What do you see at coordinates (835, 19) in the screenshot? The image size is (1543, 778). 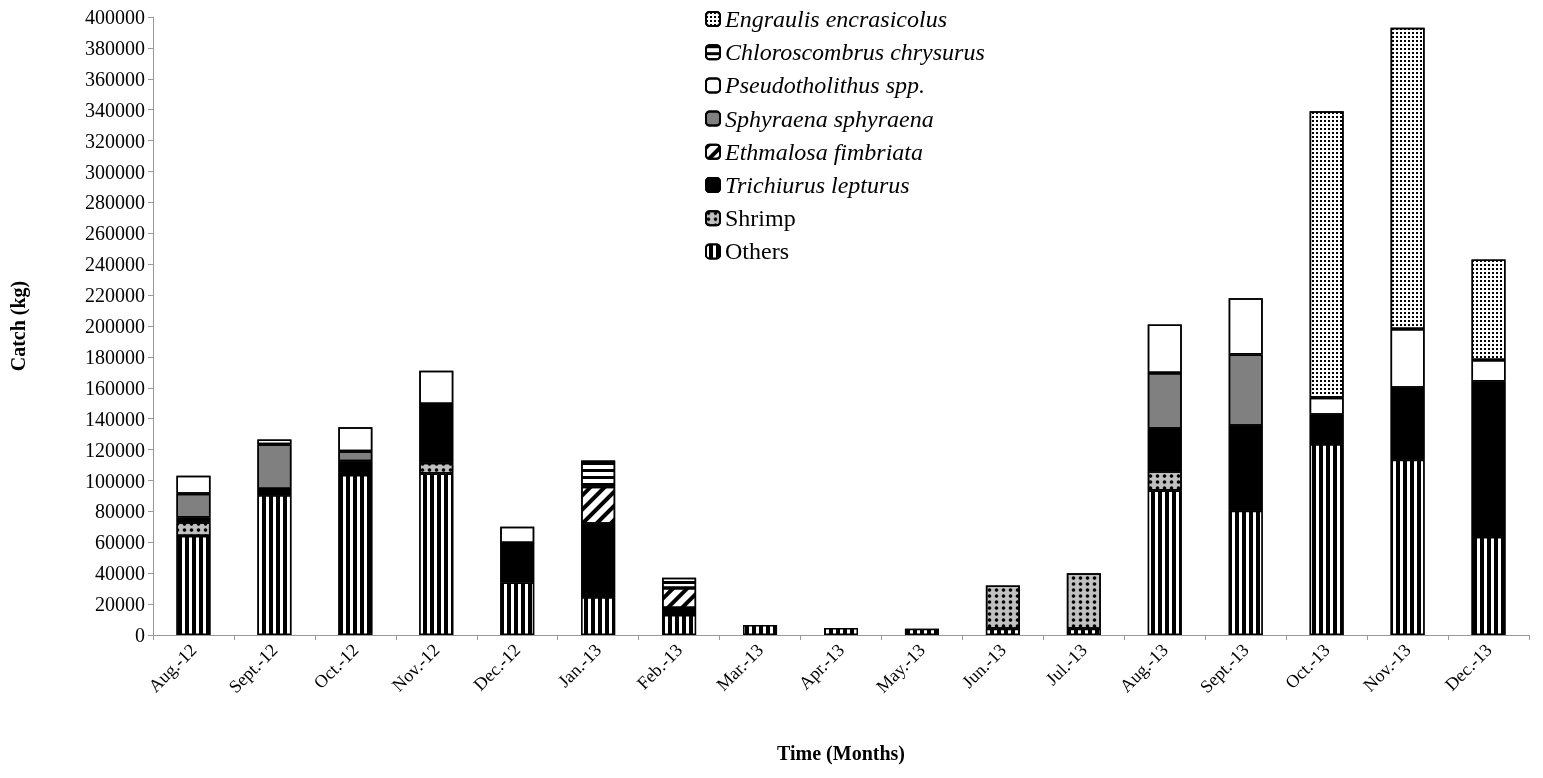 I see `legend-label: Engraulis encrasicolus` at bounding box center [835, 19].